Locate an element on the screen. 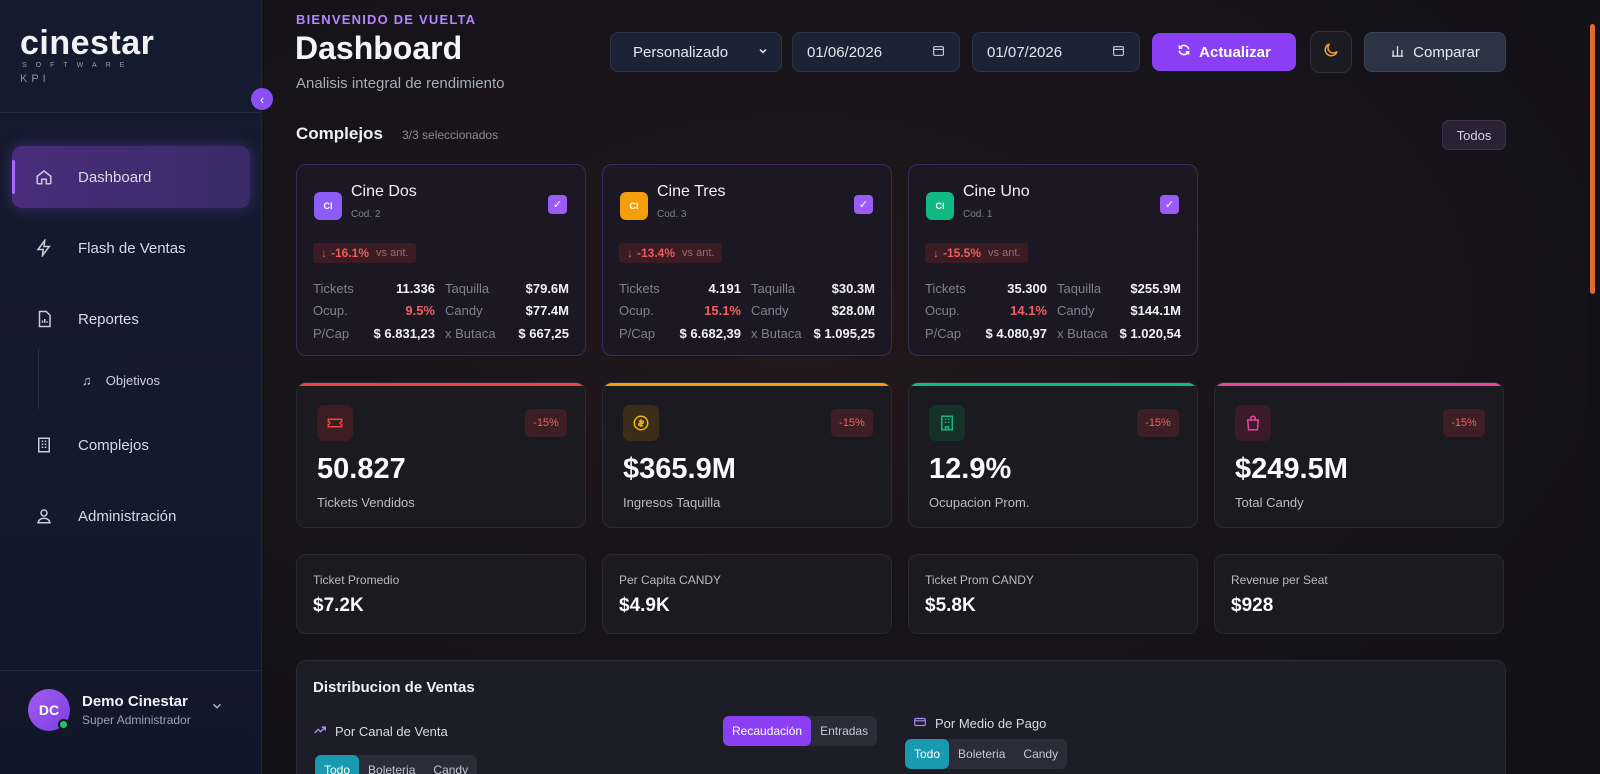 This screenshot has width=1600, height=774. refresh-button: Actualizar is located at coordinates (1224, 52).